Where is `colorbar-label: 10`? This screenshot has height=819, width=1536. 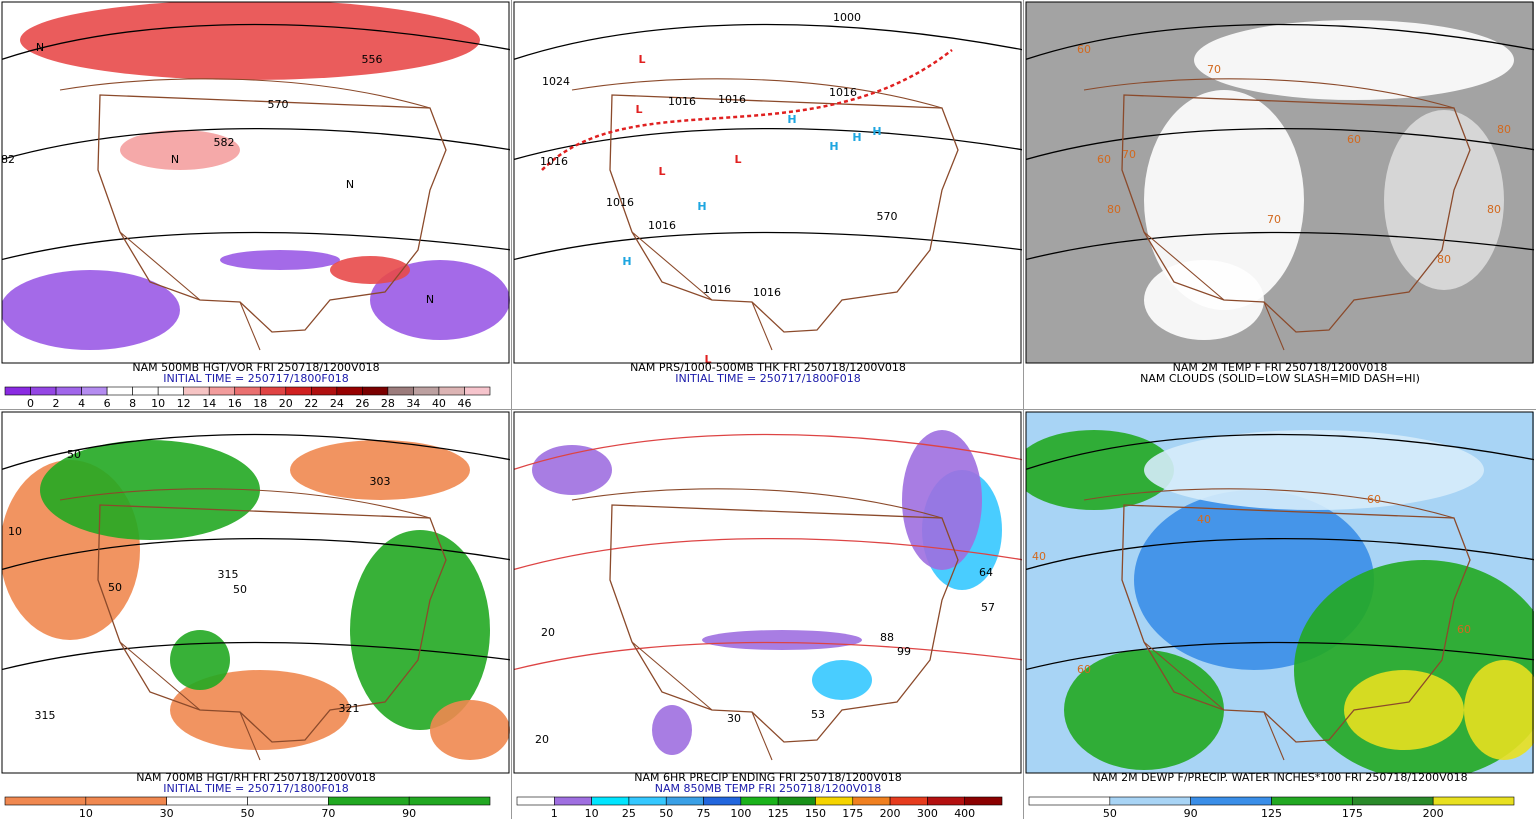 colorbar-label: 10 is located at coordinates (86, 813).